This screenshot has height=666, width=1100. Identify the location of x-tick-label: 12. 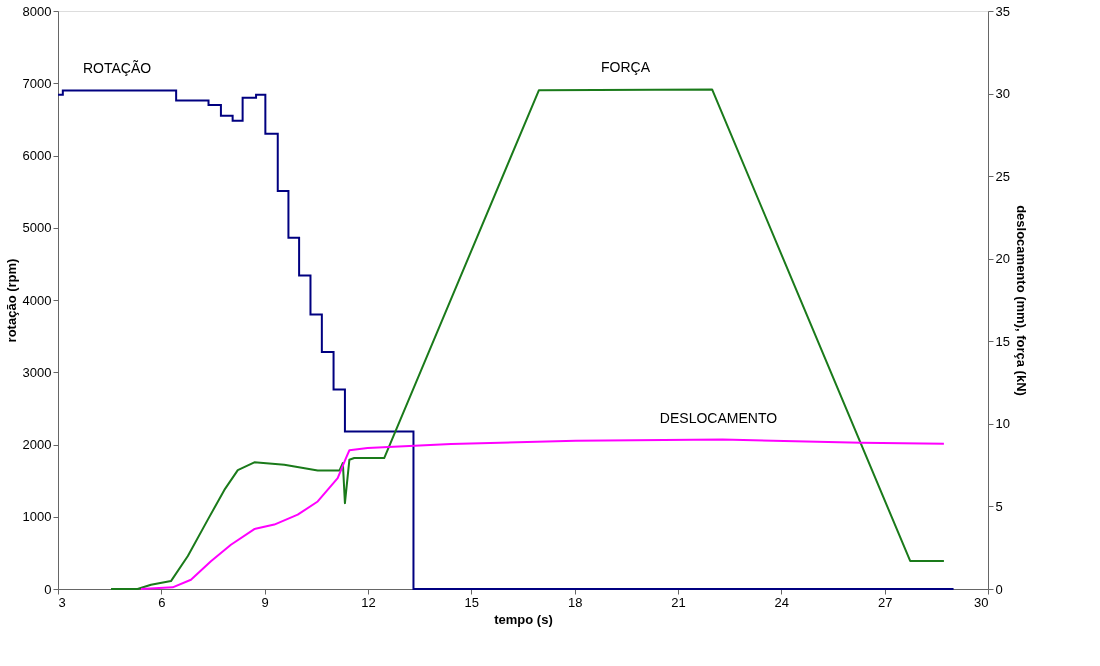
(368, 602).